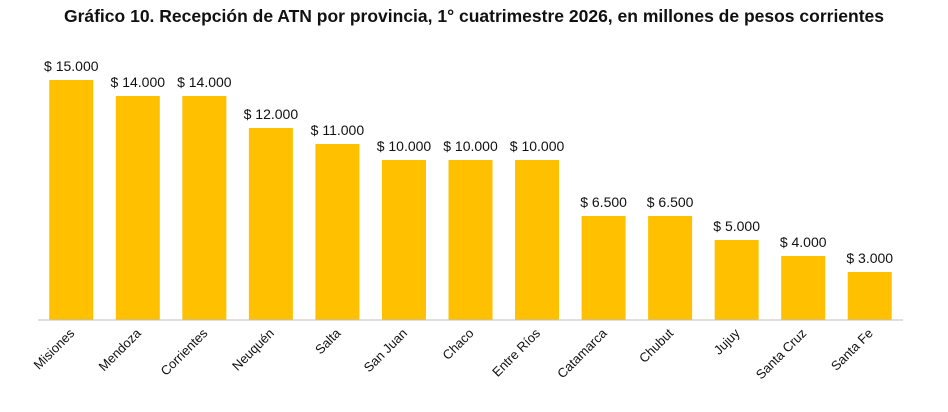 The image size is (948, 412). Describe the element at coordinates (253, 350) in the screenshot. I see `category-label: Neuquén` at that location.